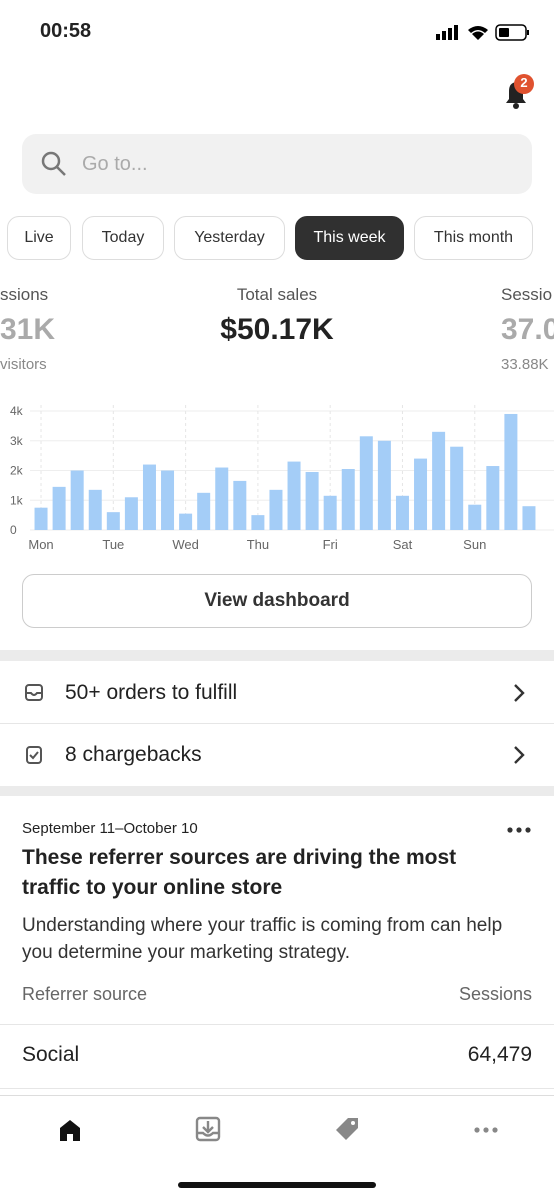  I want to click on clipboard-icon, so click(34, 755).